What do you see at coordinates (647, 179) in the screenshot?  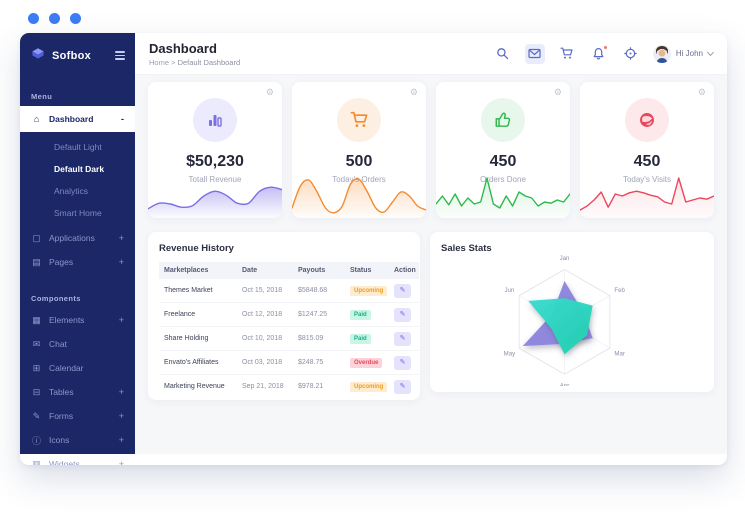 I see `stat-label: Today's Visits` at bounding box center [647, 179].